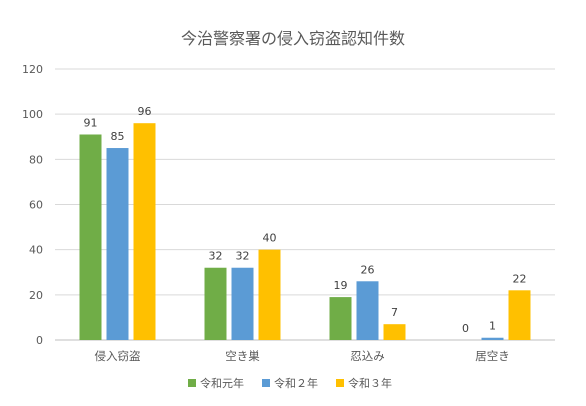 Image resolution: width=586 pixels, height=406 pixels. What do you see at coordinates (118, 356) in the screenshot?
I see `x-category-label: 侵入窃盗` at bounding box center [118, 356].